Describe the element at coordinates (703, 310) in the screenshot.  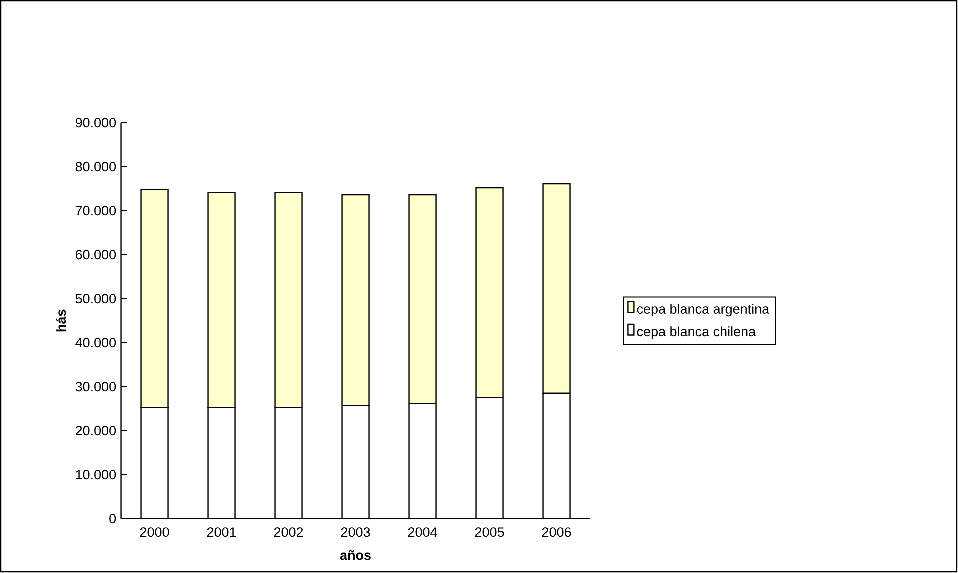
I see `legend-label: cepa blanca argentina` at that location.